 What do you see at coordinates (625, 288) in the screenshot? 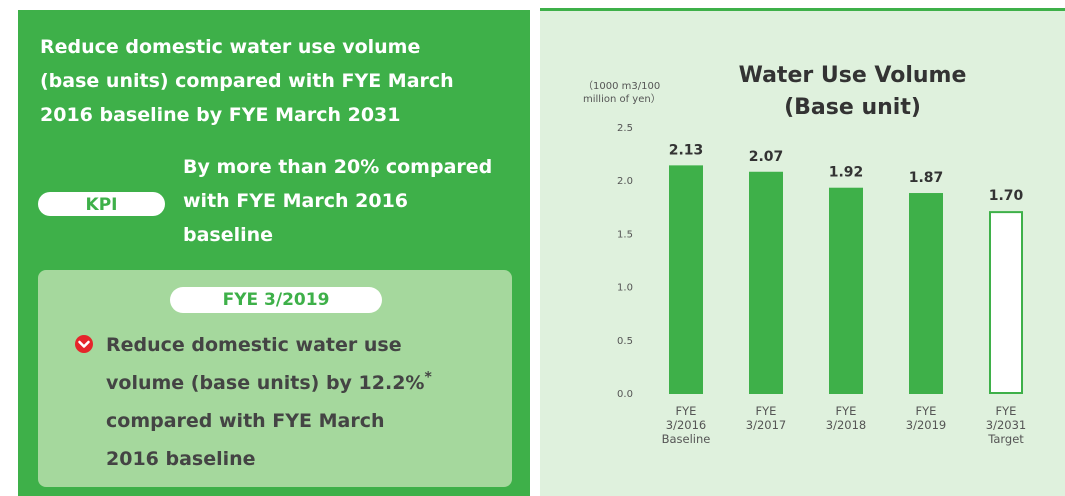
I see `y-tick-label: 1.0` at bounding box center [625, 288].